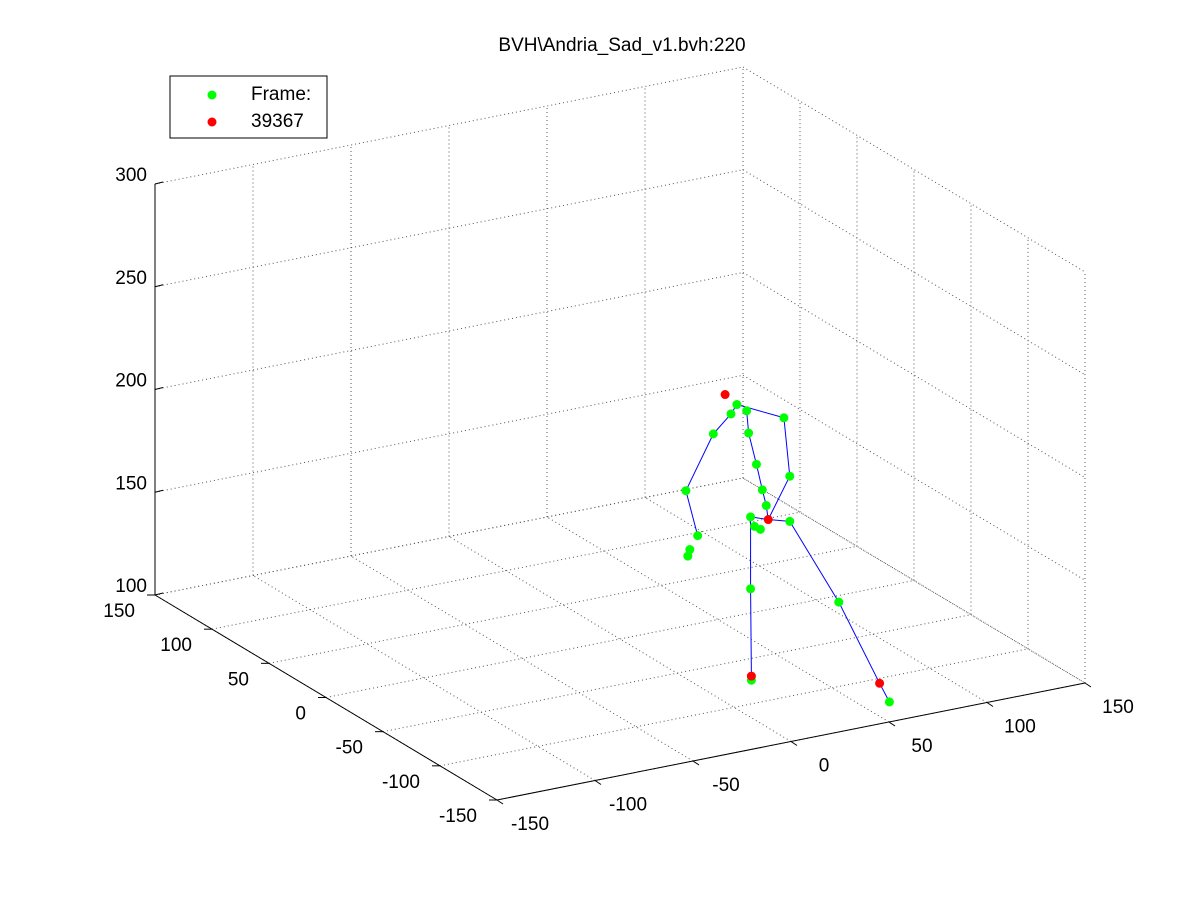 The height and width of the screenshot is (901, 1201). Describe the element at coordinates (119, 611) in the screenshot. I see `y-tick-label: 150` at that location.